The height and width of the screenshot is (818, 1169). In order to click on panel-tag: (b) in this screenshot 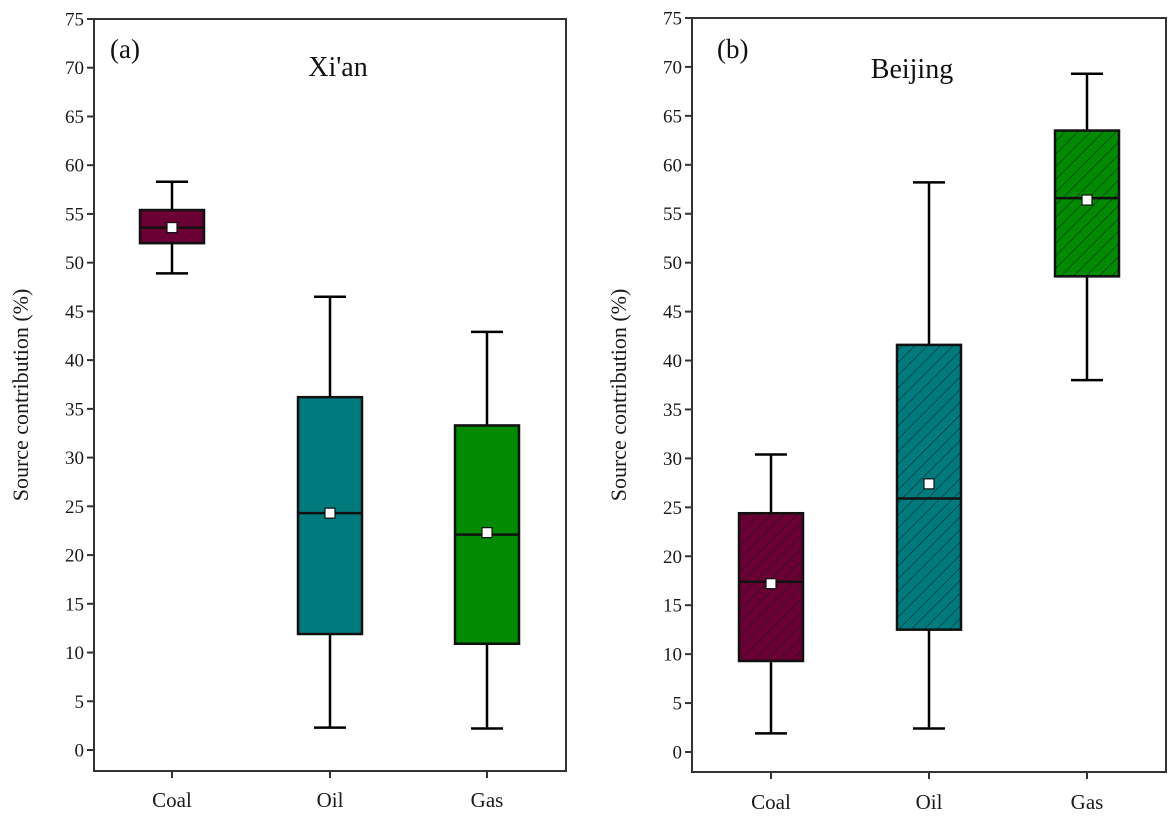, I will do `click(732, 49)`.